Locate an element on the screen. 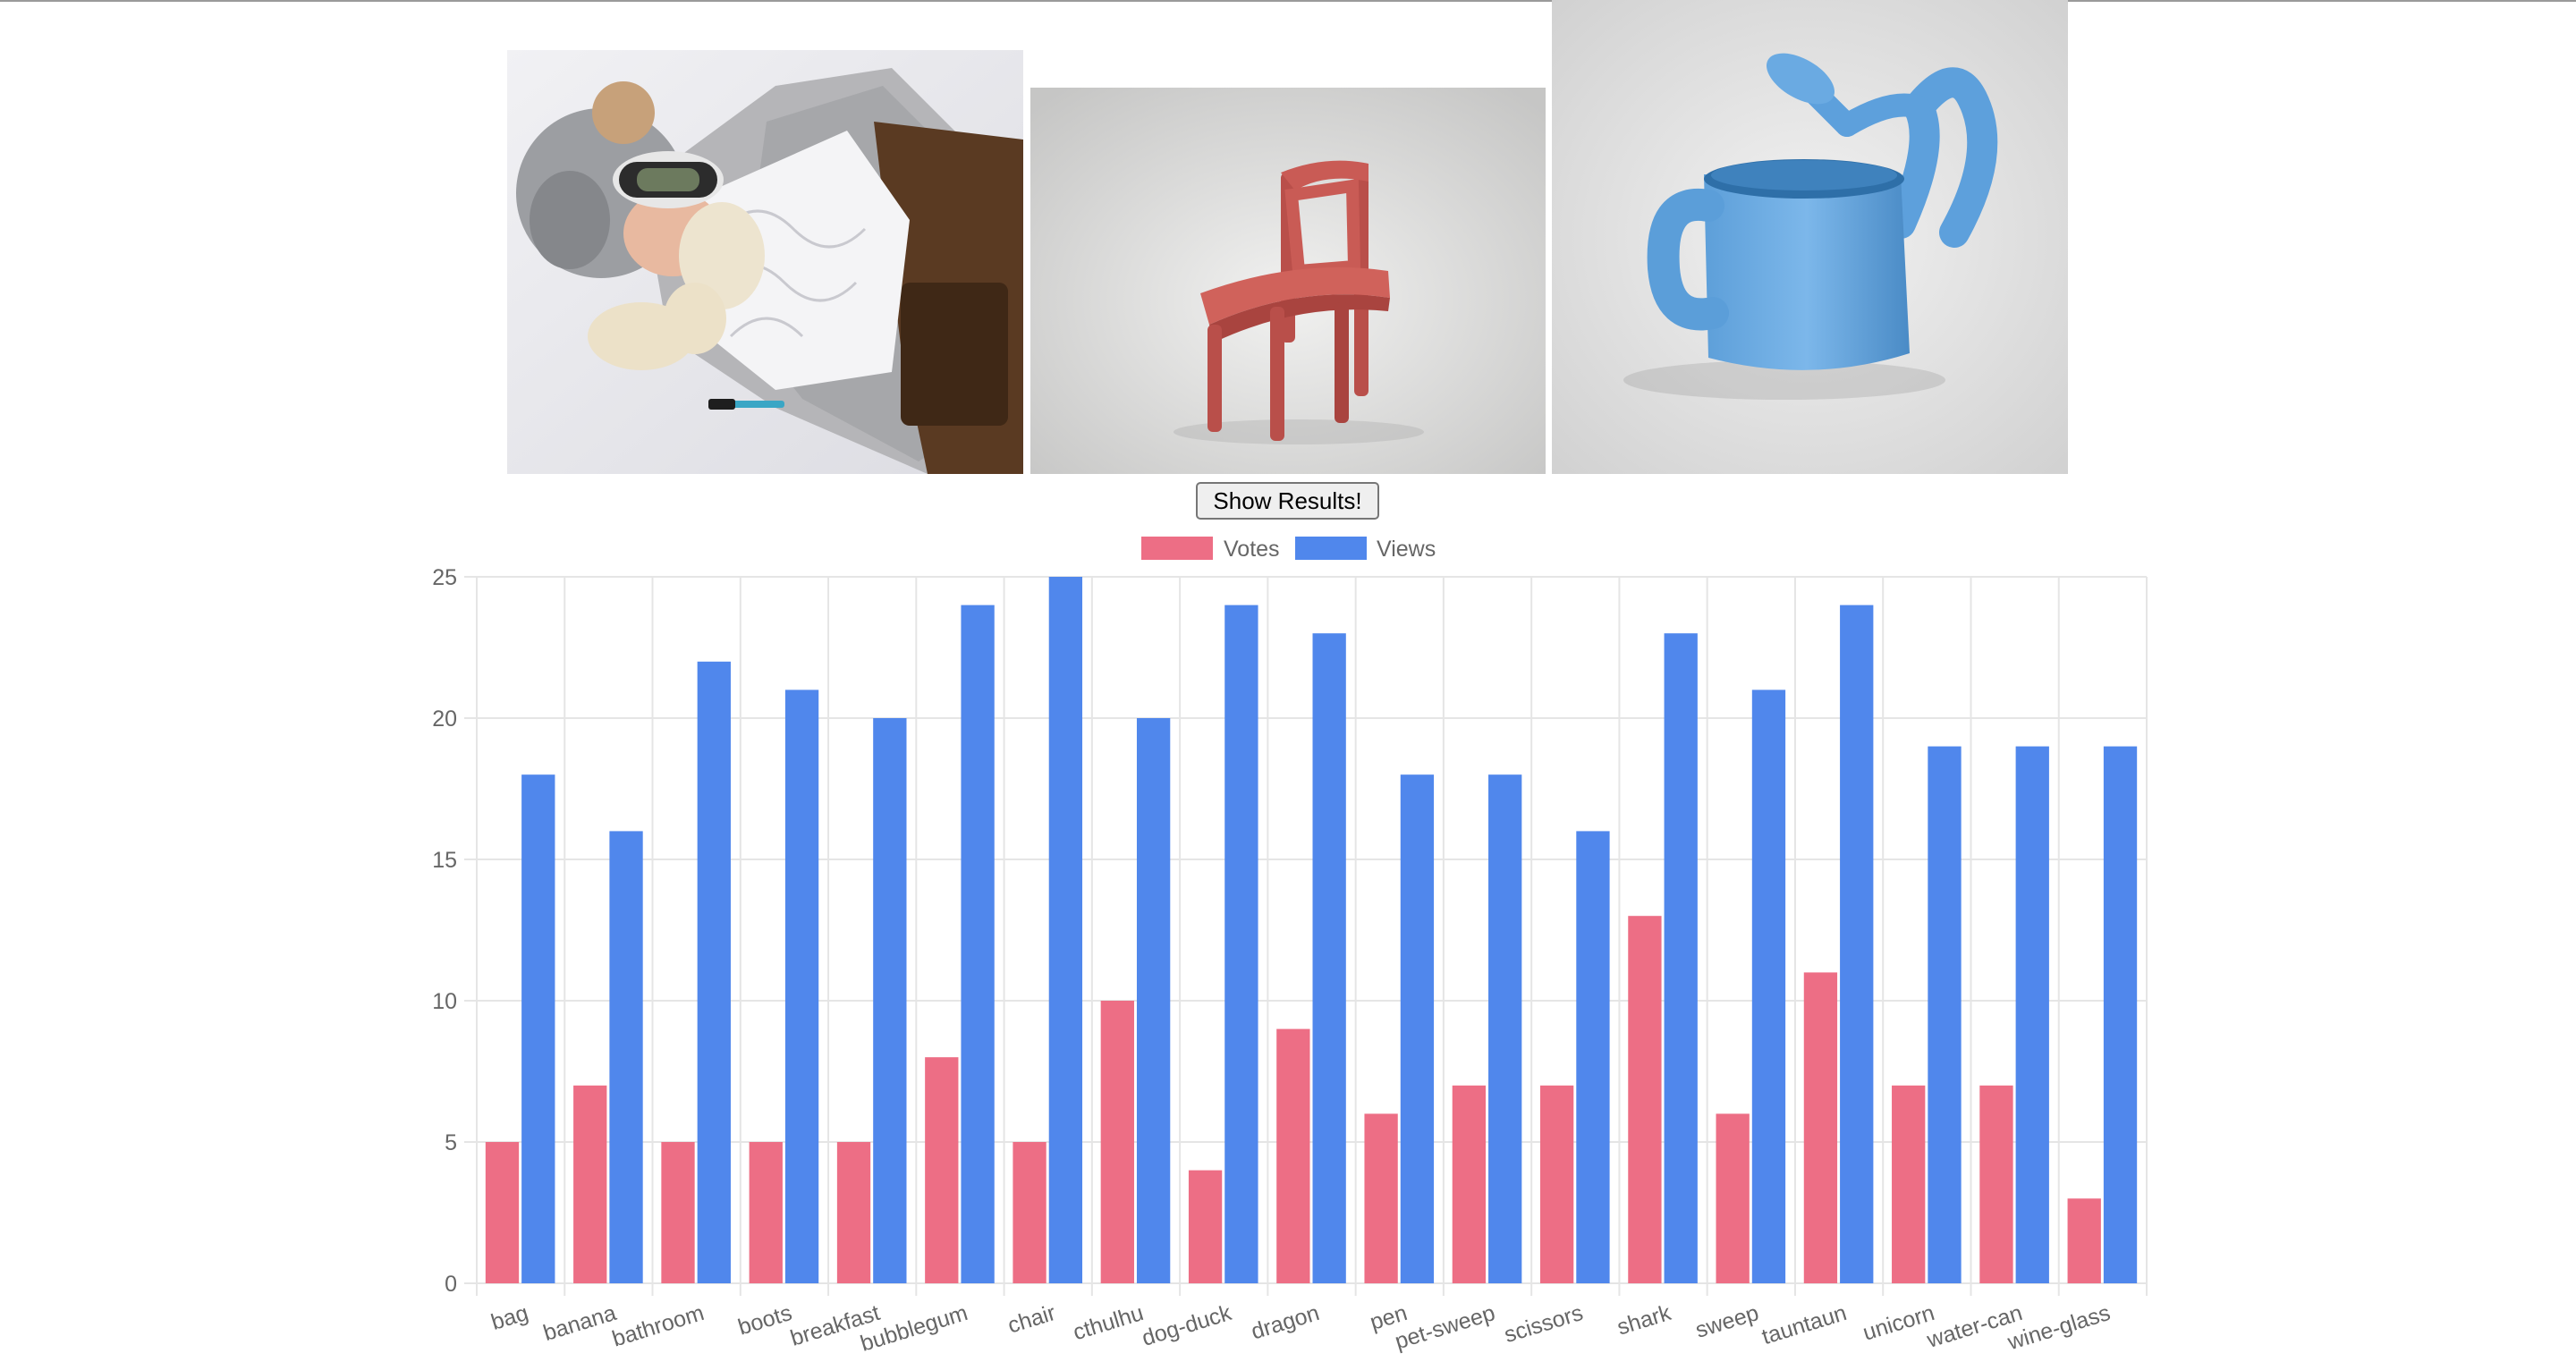 The width and height of the screenshot is (2576, 1362). legend-views-label: Views is located at coordinates (1406, 549).